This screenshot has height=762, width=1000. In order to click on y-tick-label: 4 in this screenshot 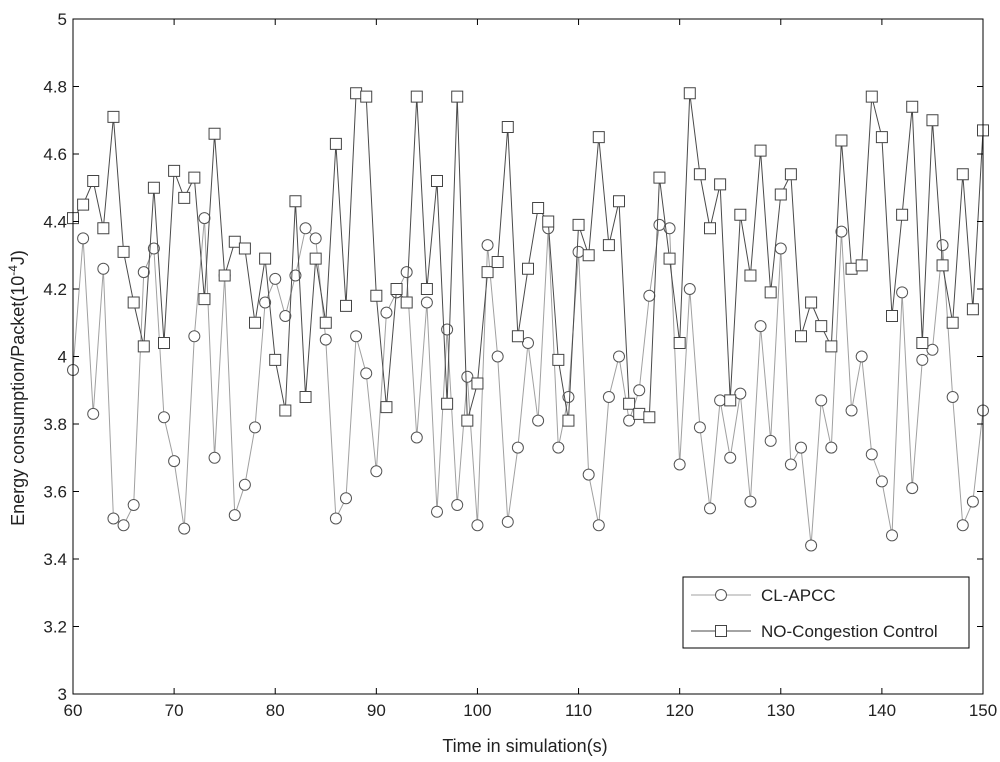, I will do `click(62, 357)`.